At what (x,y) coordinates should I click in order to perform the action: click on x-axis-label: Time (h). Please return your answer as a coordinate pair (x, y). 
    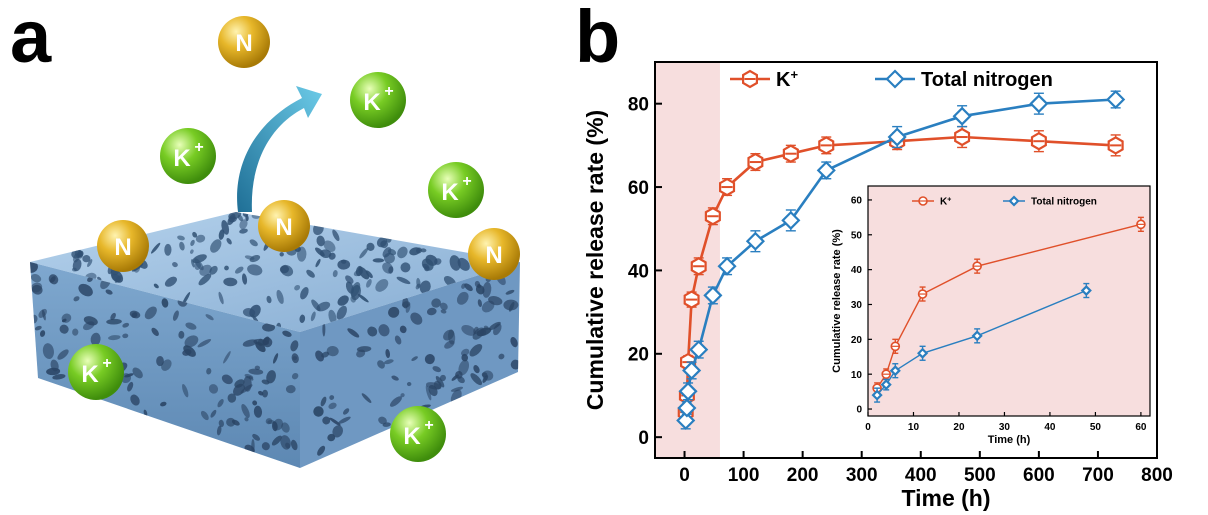
    Looking at the image, I should click on (1009, 440).